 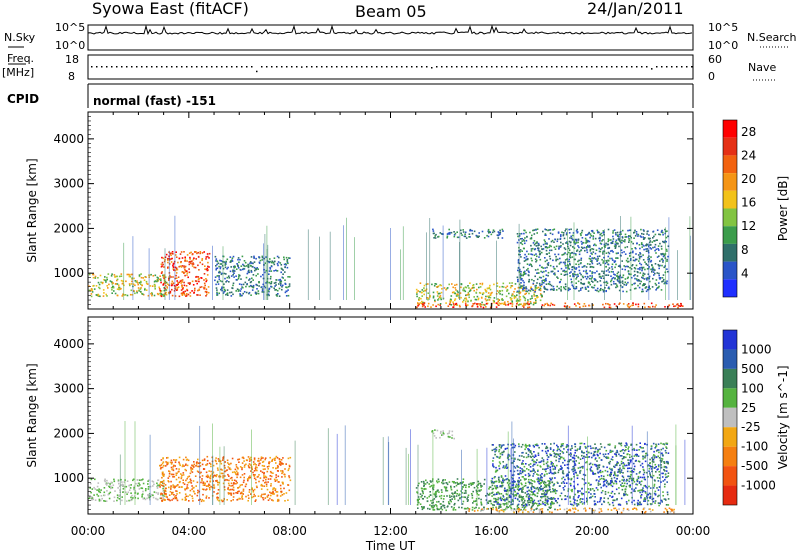 I want to click on nsearch-top-label: 10^5, so click(x=723, y=27).